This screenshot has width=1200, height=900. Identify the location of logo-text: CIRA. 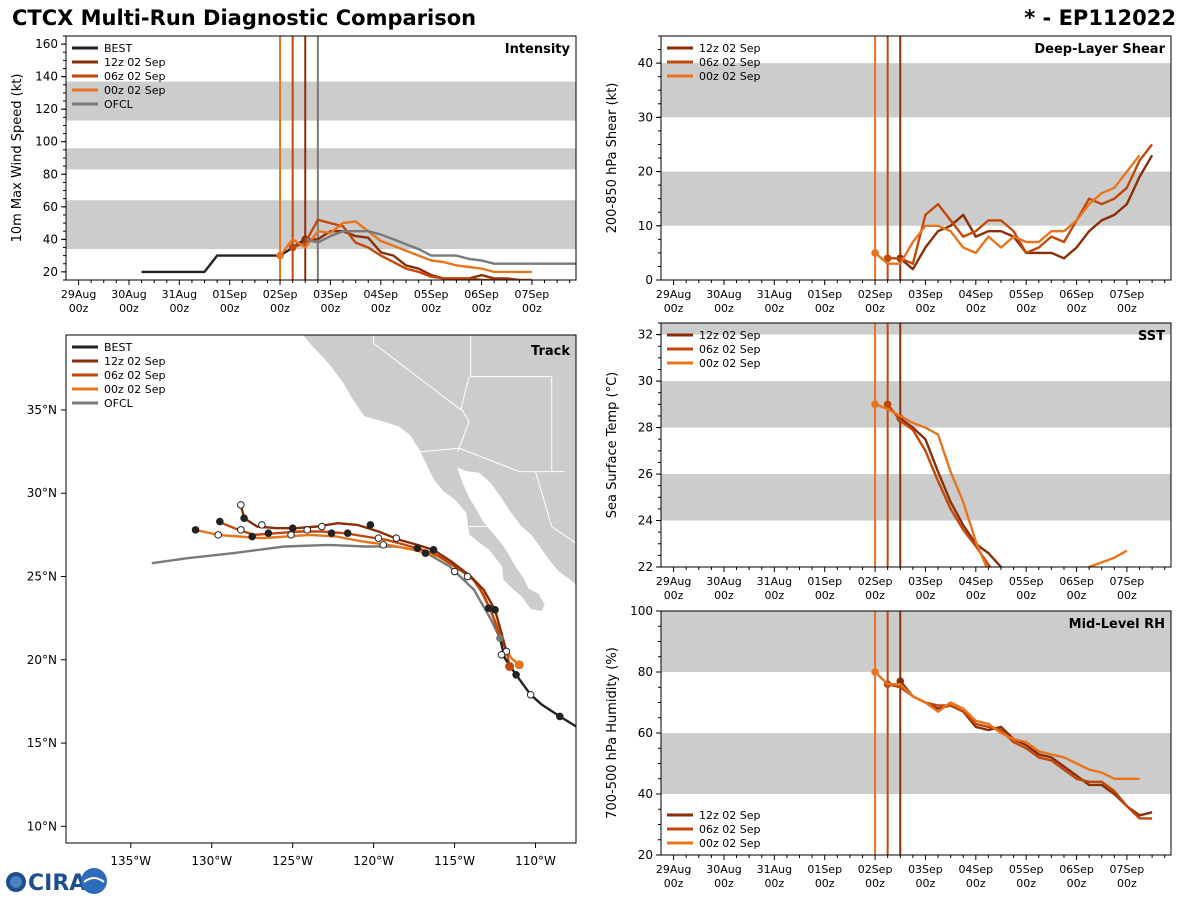
(57, 883).